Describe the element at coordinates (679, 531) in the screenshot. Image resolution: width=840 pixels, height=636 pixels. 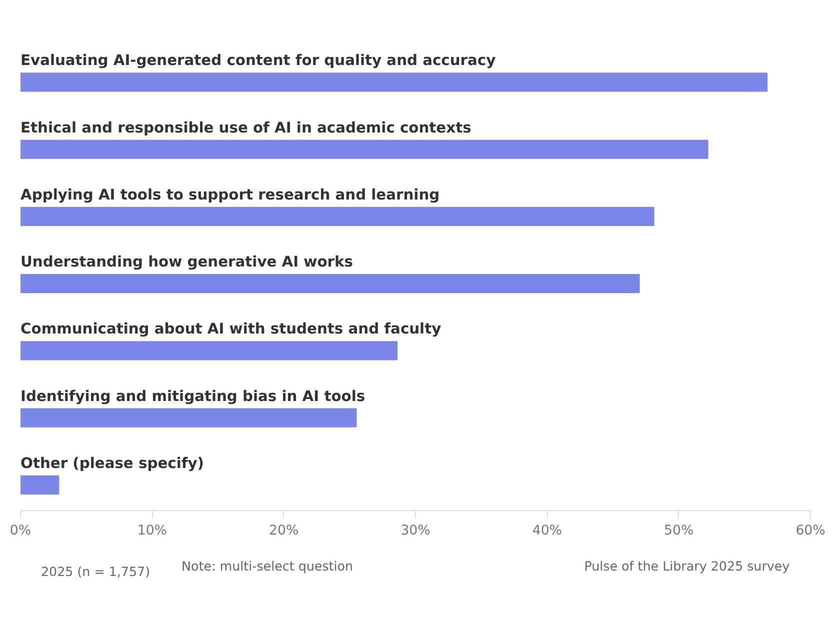
I see `x-tick-label: 50%` at that location.